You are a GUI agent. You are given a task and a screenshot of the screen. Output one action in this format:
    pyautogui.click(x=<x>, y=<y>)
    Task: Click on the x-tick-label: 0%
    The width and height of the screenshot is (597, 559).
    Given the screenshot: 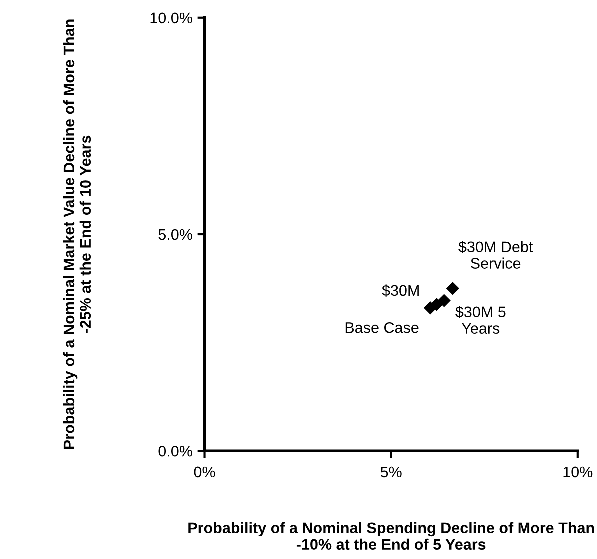 What is the action you would take?
    pyautogui.click(x=205, y=472)
    